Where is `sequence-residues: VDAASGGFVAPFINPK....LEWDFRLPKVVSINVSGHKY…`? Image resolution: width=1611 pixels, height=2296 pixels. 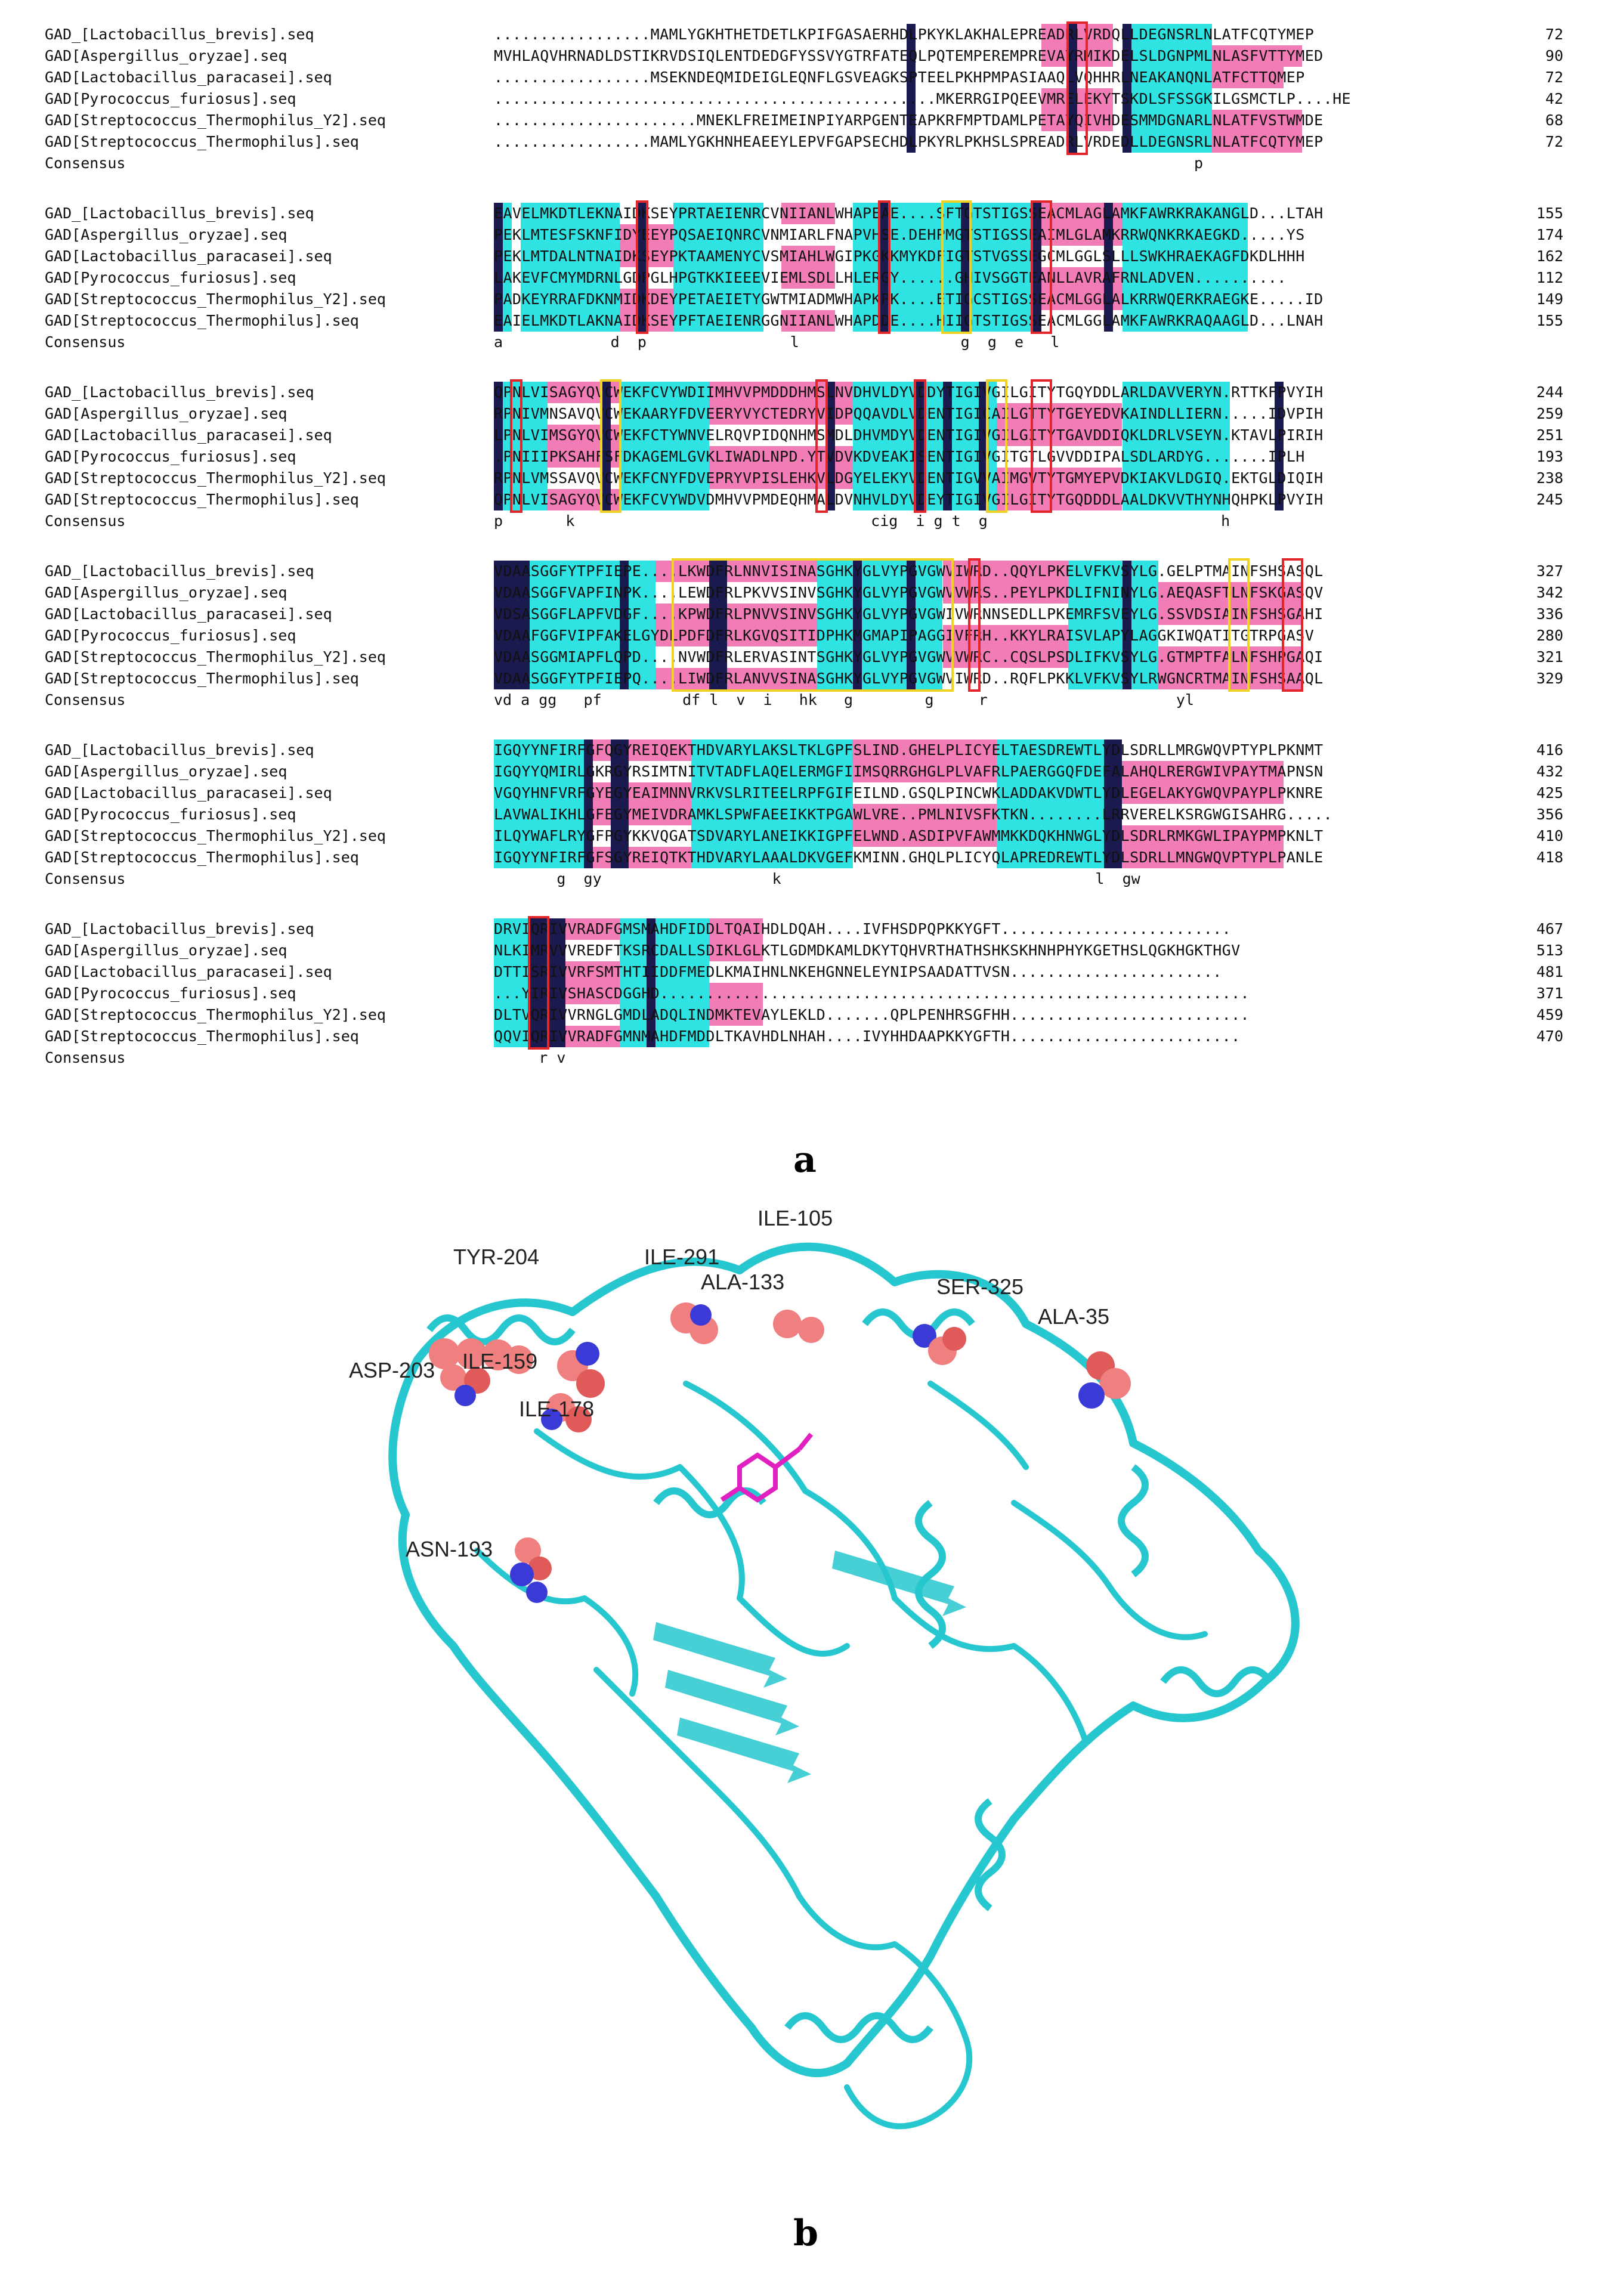 sequence-residues: VDAASGGFVAPFINPK....LEWDFRLPKVVSINVSGHKY… is located at coordinates (909, 592).